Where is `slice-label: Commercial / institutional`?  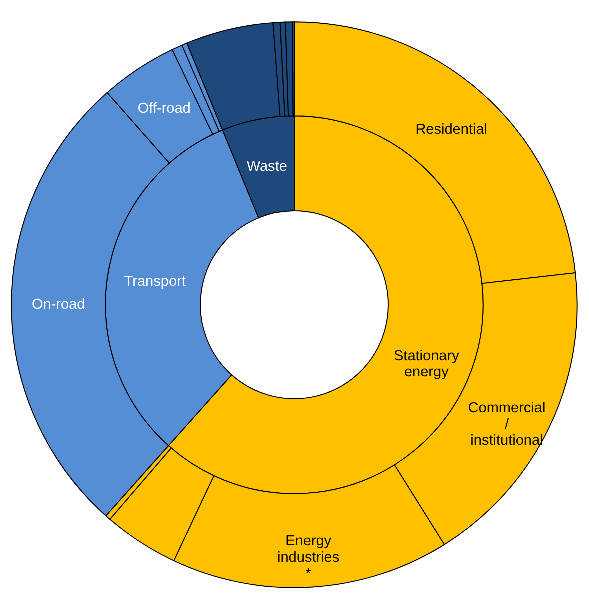
slice-label: Commercial / institutional is located at coordinates (507, 425).